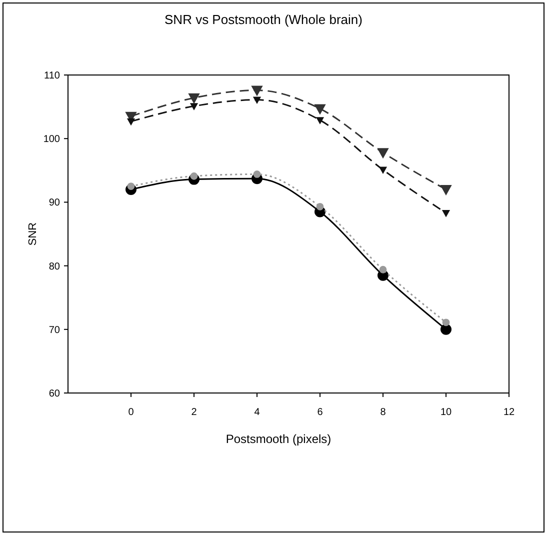 This screenshot has width=547, height=535. Describe the element at coordinates (52, 76) in the screenshot. I see `y-tick-label: 110` at that location.